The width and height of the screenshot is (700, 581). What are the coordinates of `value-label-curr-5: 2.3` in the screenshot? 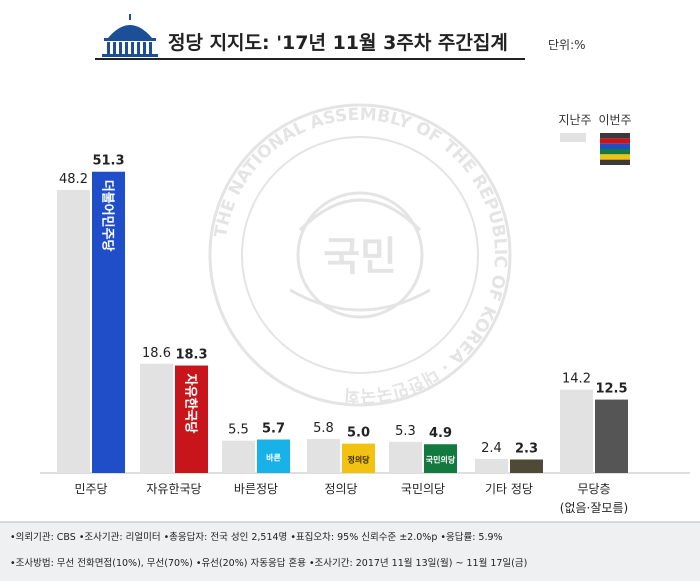 It's located at (526, 448).